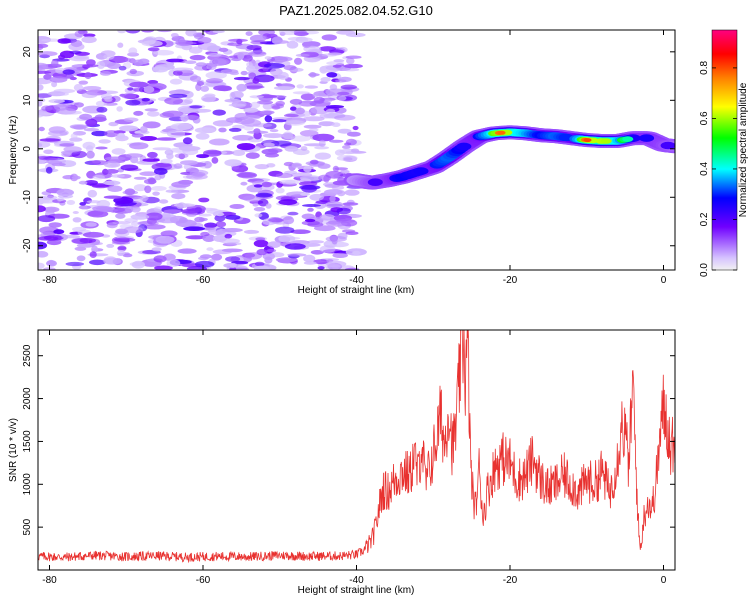 Image resolution: width=750 pixels, height=600 pixels. Describe the element at coordinates (724, 150) in the screenshot. I see `colorbar-gradient` at that location.